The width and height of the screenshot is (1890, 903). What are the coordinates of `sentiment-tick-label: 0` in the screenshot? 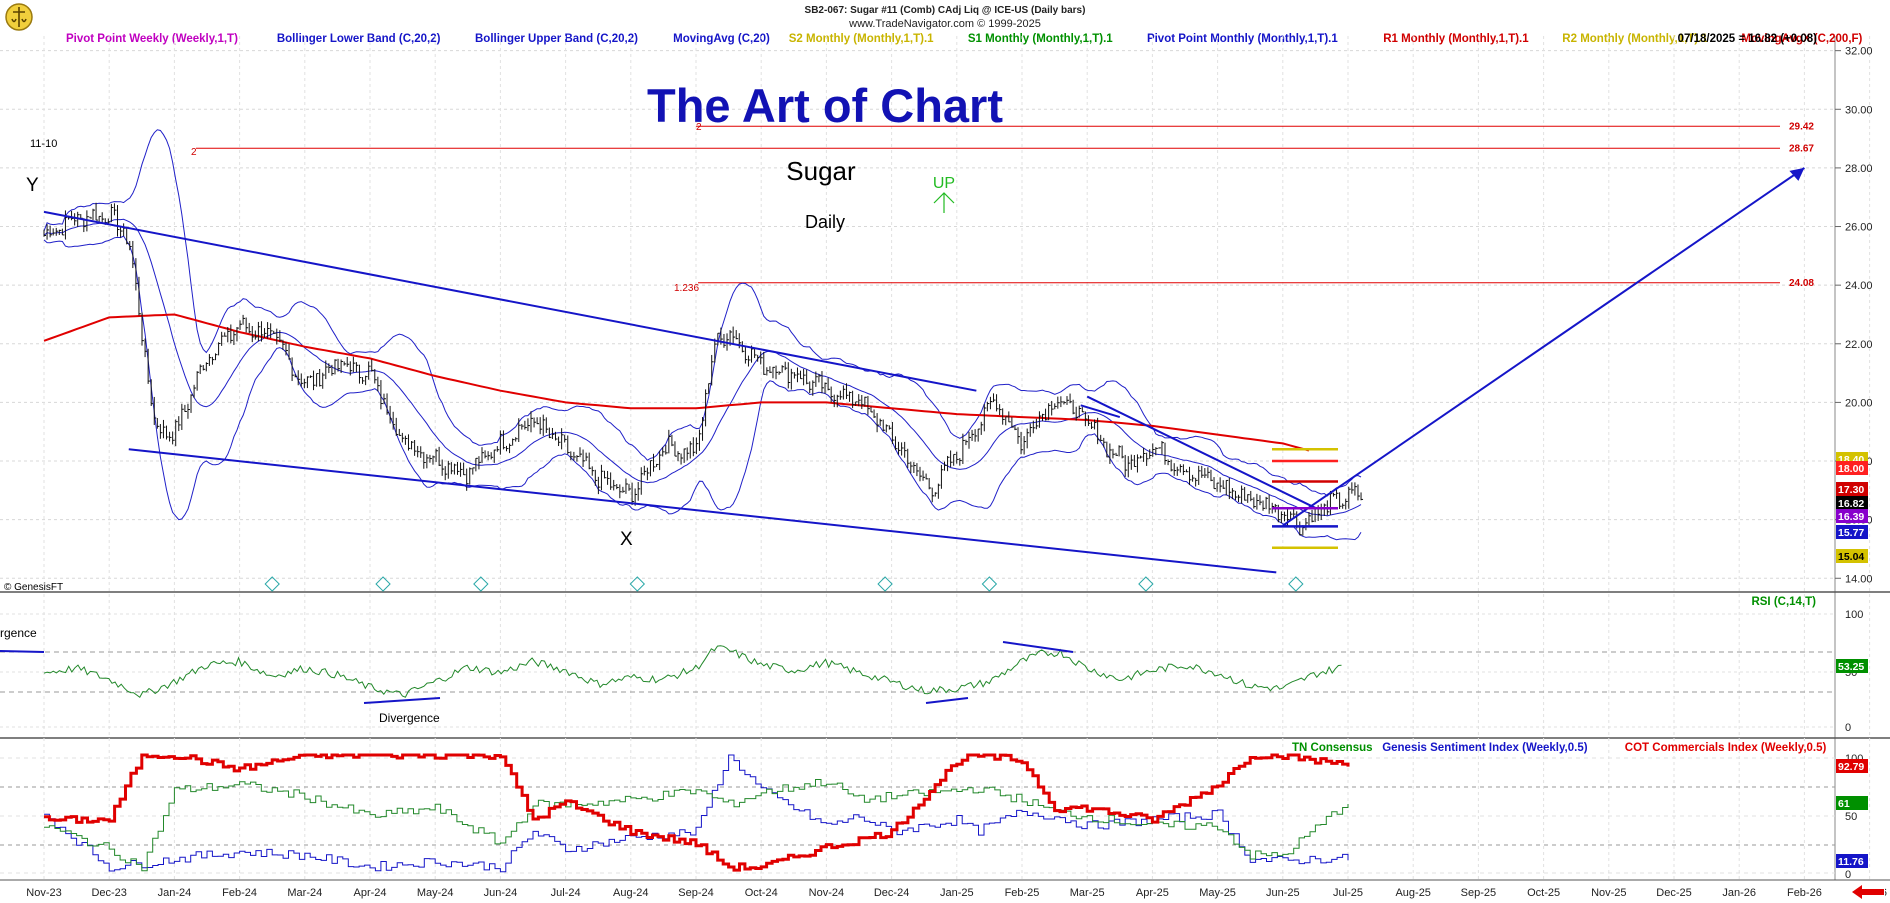 It's located at (1848, 875).